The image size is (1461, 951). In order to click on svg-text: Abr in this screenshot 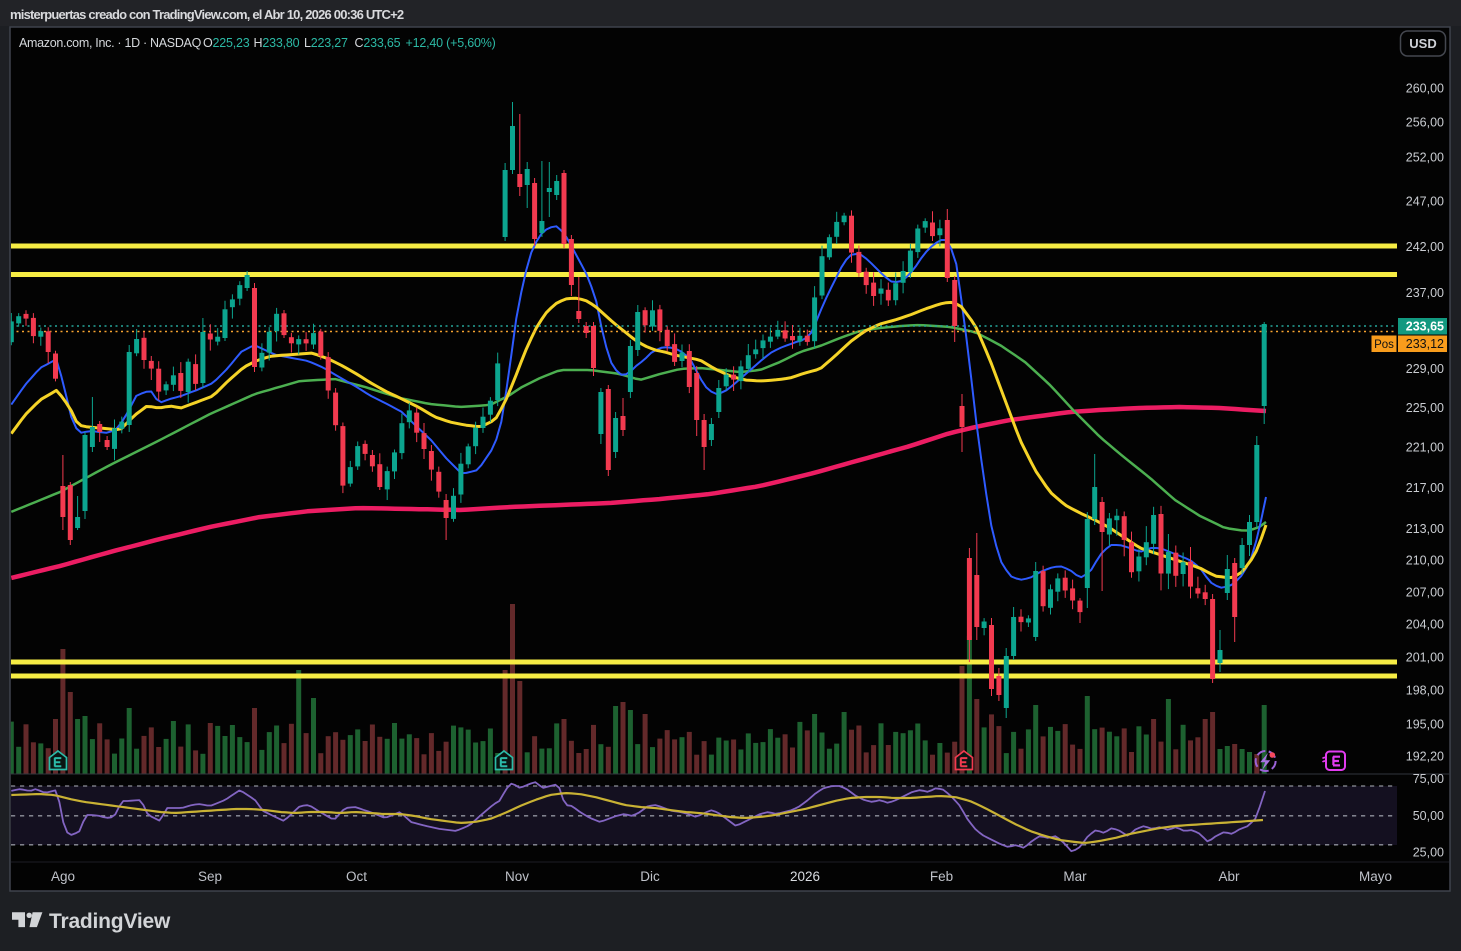, I will do `click(1229, 876)`.